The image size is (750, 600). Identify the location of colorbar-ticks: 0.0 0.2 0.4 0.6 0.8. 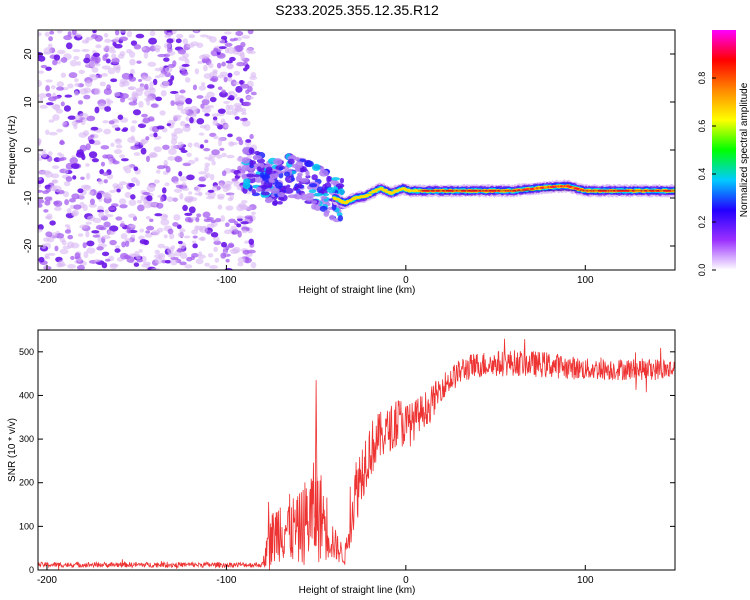
(706, 174).